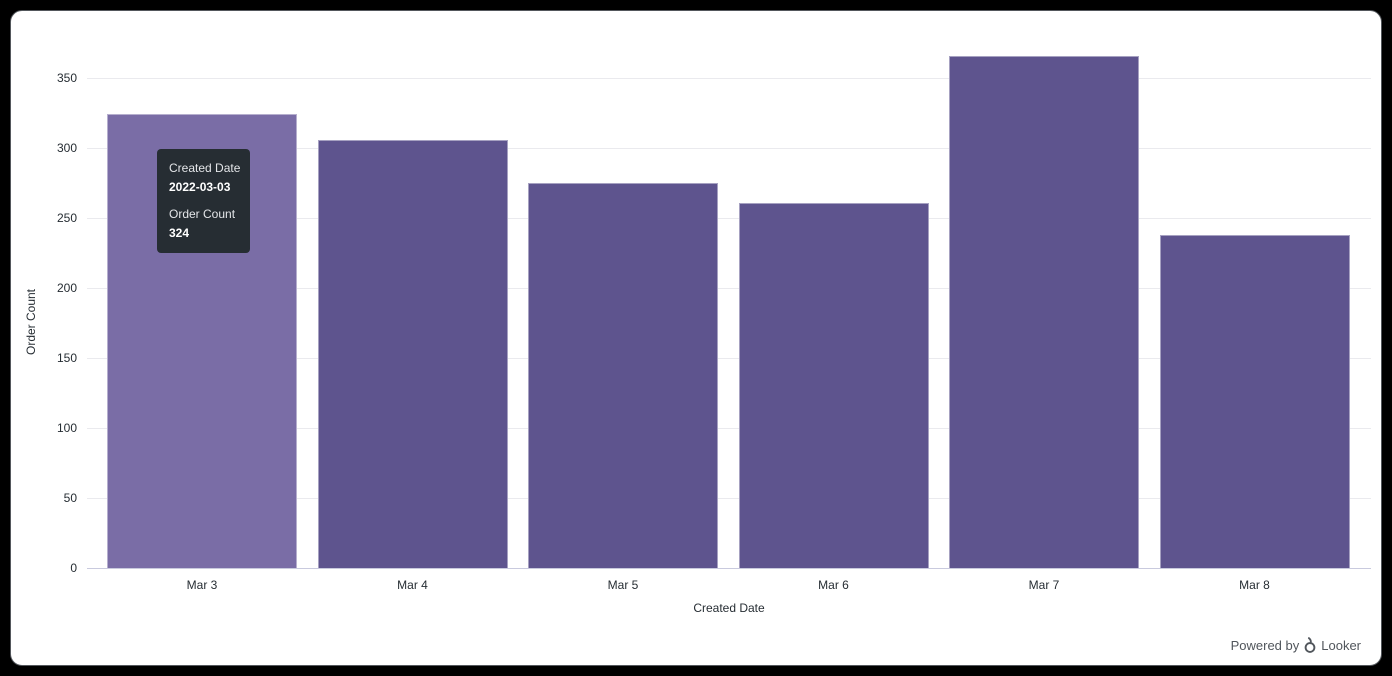 The width and height of the screenshot is (1392, 676). Describe the element at coordinates (73, 568) in the screenshot. I see `y-tick-label: 0` at that location.